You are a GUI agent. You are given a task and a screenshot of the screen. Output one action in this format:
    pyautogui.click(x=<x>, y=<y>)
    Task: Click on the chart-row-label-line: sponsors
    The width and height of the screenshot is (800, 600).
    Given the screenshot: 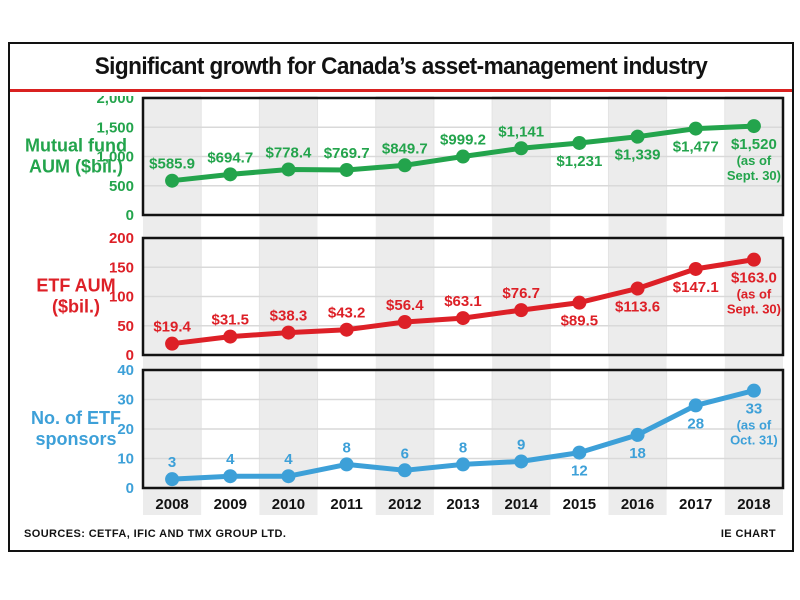 What is the action you would take?
    pyautogui.click(x=75, y=439)
    